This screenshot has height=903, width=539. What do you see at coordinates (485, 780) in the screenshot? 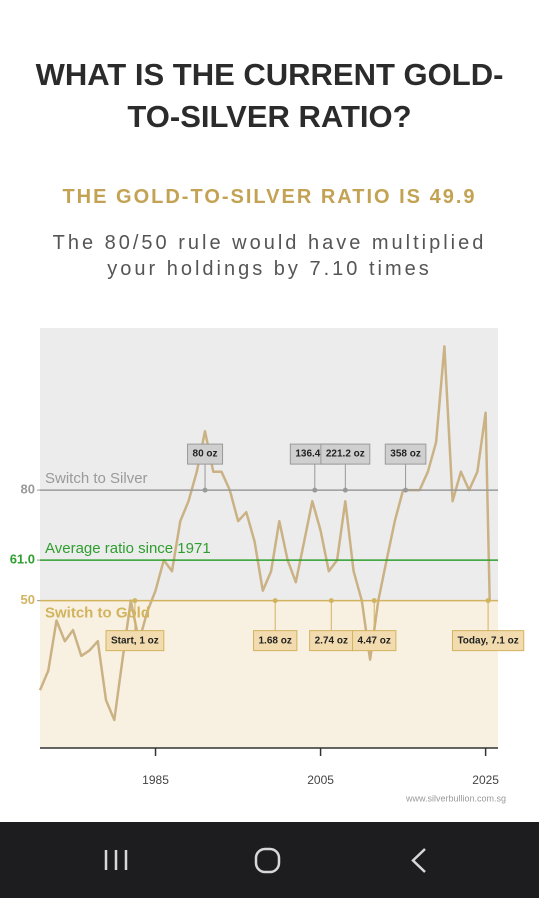
I see `x-tick-label: 2025` at bounding box center [485, 780].